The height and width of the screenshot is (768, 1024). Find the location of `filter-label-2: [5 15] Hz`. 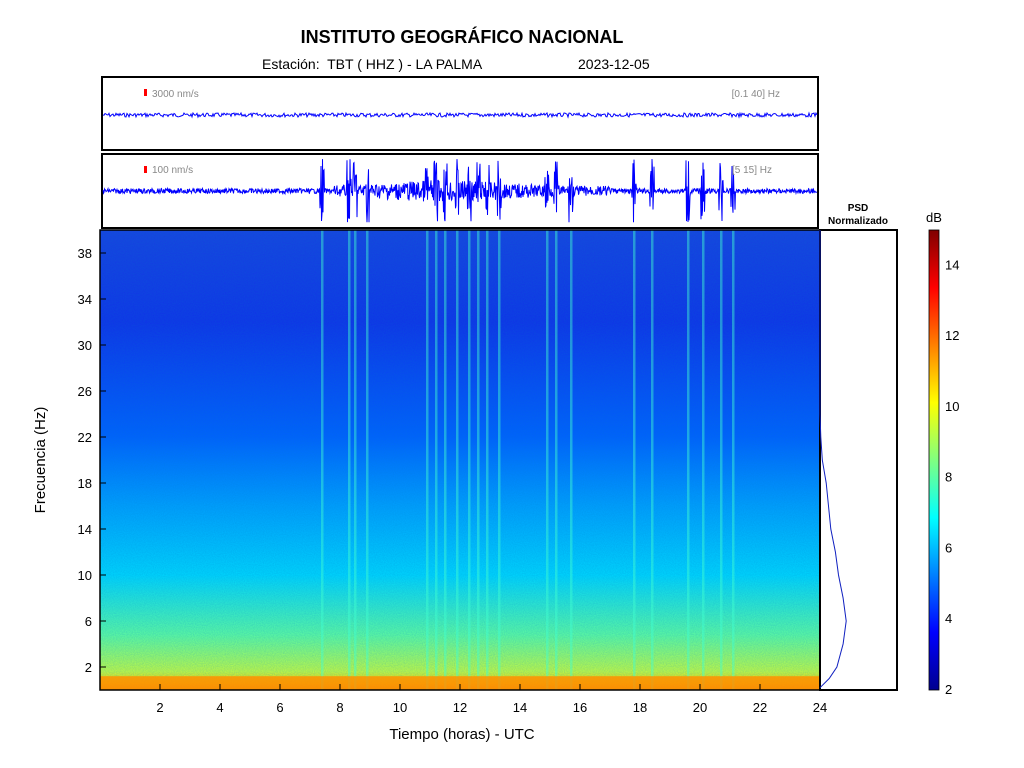

filter-label-2: [5 15] Hz is located at coordinates (752, 170).